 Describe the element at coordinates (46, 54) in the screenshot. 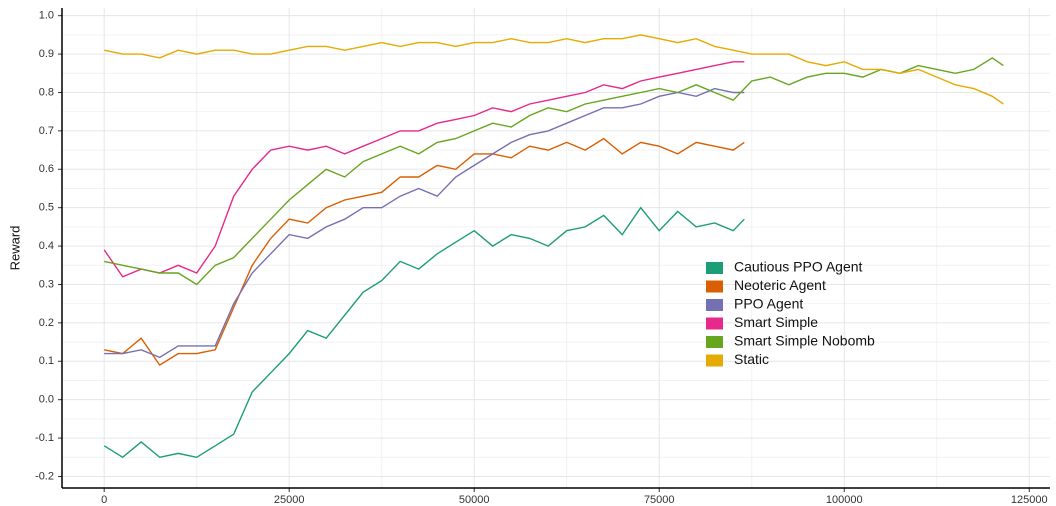

I see `y-tick-label: 0.9` at that location.